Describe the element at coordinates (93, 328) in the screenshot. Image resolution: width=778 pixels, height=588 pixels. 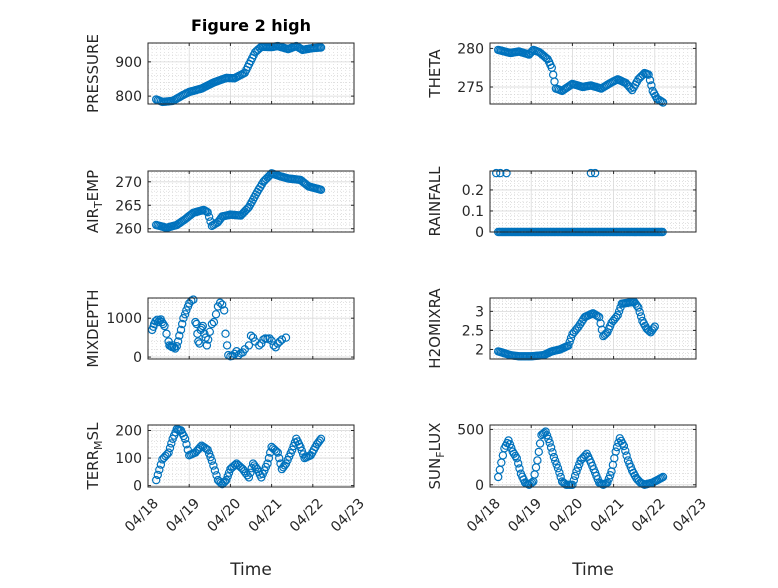
I see `y-axis-label: MIXDEPTH` at that location.